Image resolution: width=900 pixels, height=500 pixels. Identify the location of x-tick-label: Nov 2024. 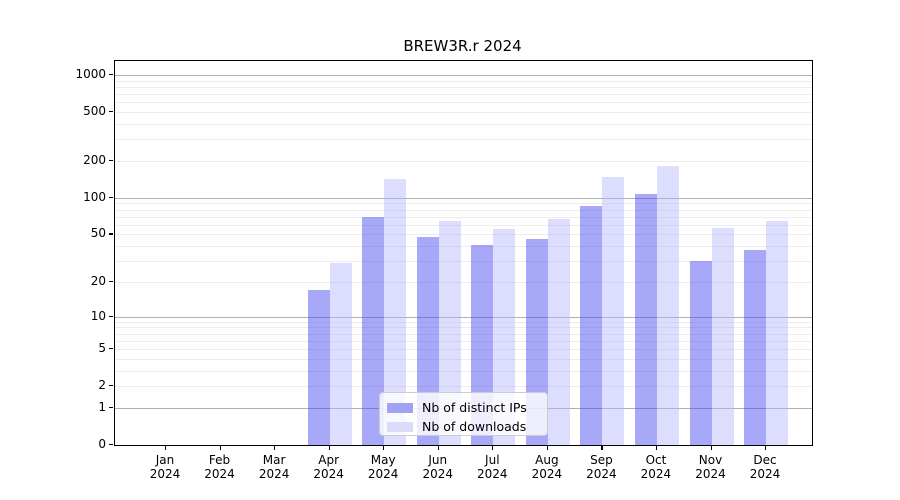
(711, 467).